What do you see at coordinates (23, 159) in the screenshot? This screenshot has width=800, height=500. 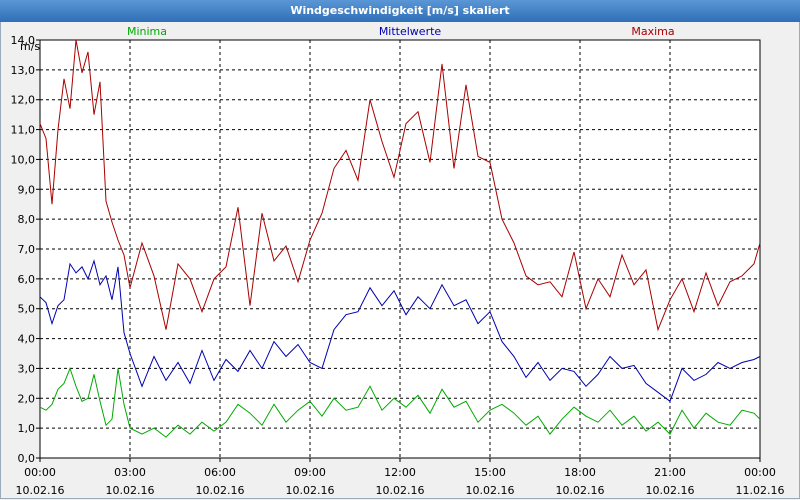 I see `y-tick-label: 10,0` at bounding box center [23, 159].